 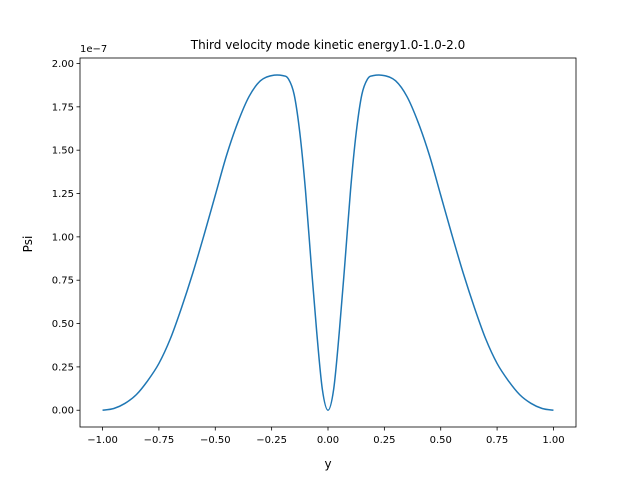 I want to click on x-tick-label: −0.50, so click(x=215, y=440).